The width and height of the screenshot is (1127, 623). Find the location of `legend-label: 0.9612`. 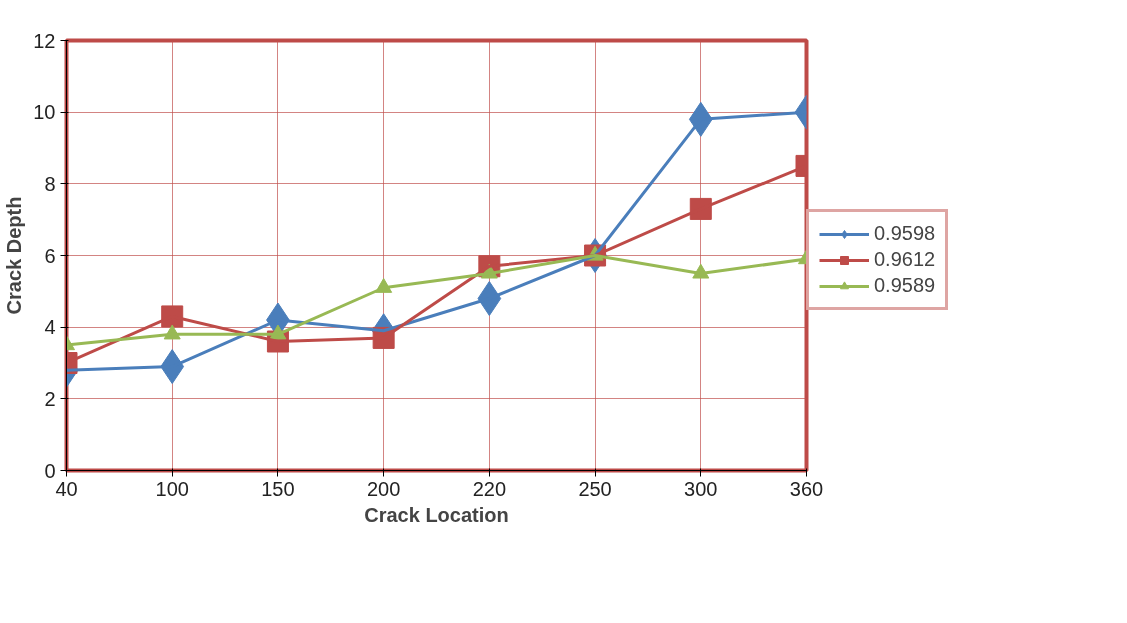

legend-label: 0.9612 is located at coordinates (905, 259).